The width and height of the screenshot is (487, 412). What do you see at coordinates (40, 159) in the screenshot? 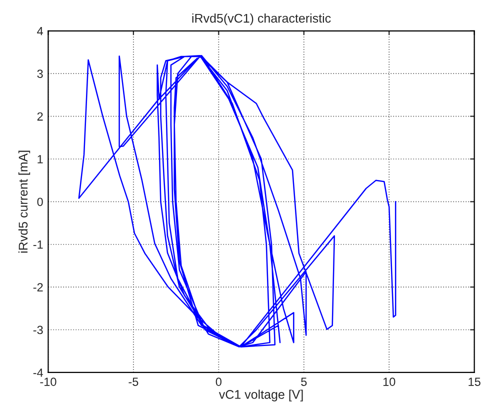
I see `y-tick-label: 1` at bounding box center [40, 159].